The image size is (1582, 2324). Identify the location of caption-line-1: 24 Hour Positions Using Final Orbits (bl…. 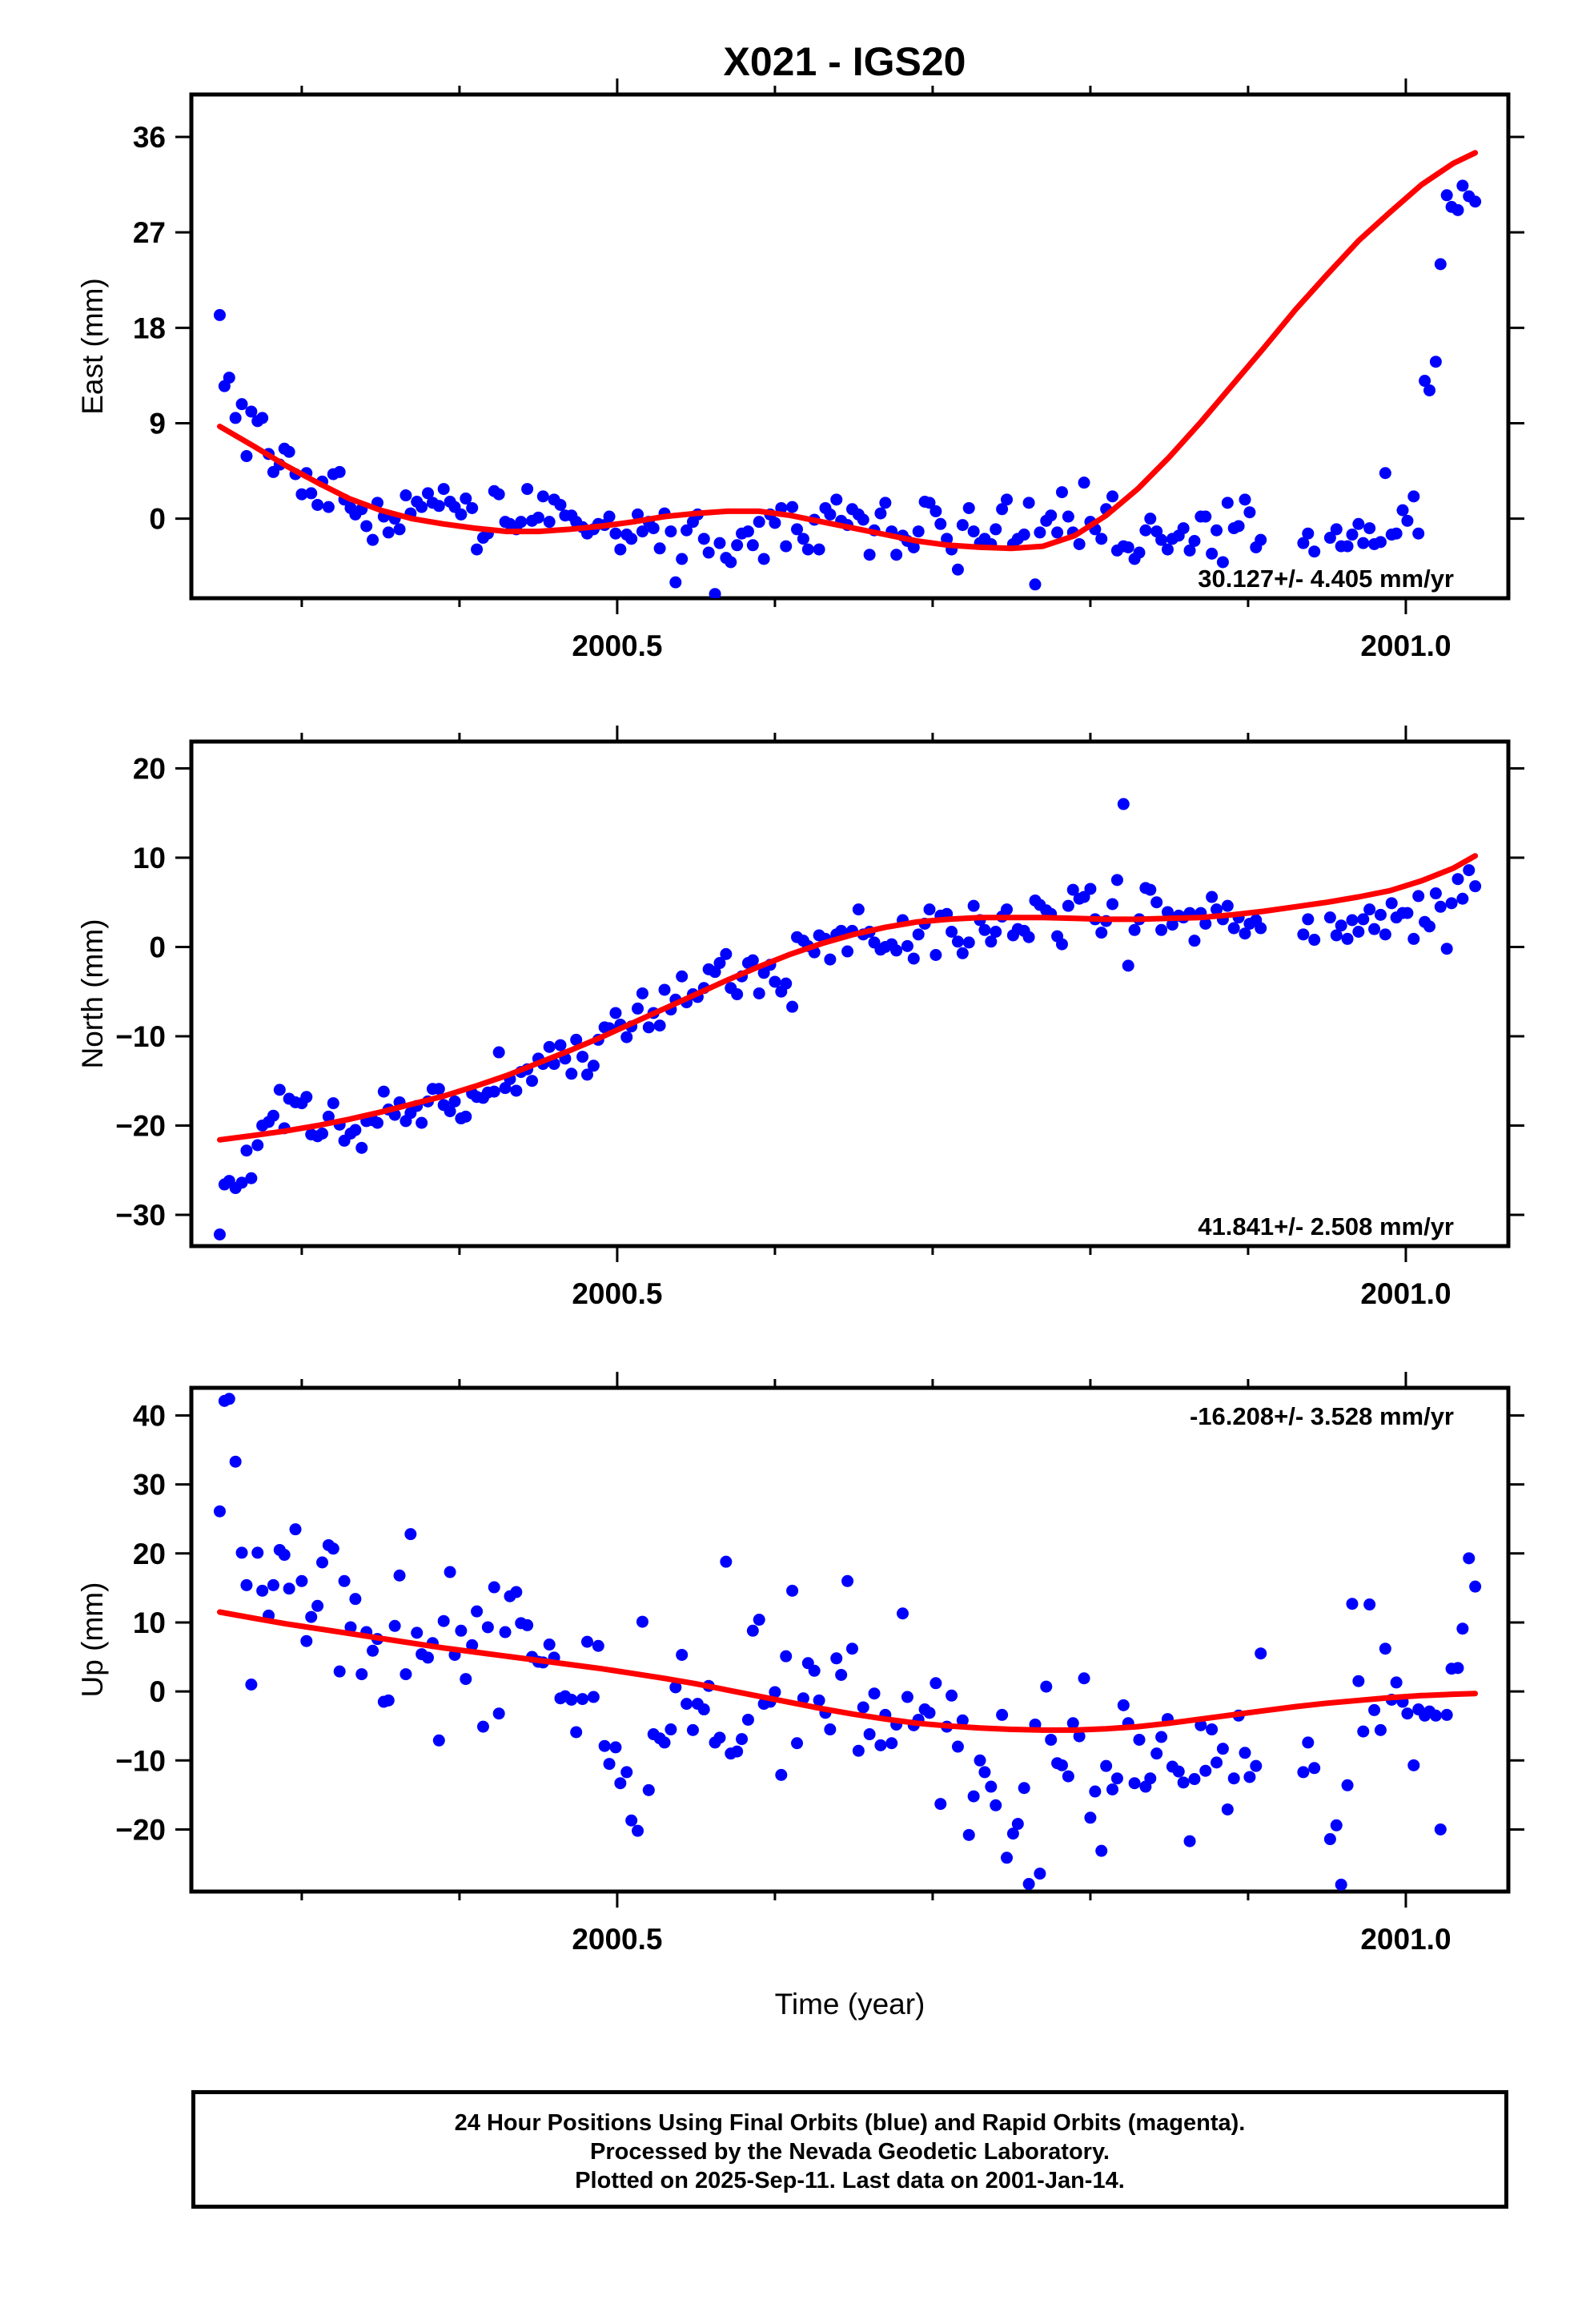
(850, 2123).